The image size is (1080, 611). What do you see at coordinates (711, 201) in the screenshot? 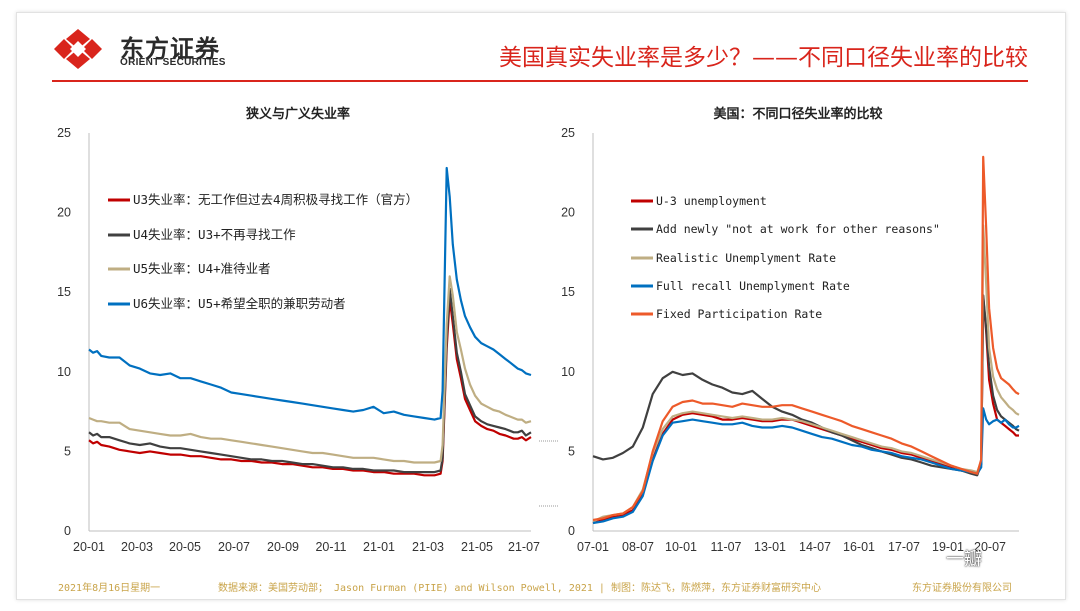
I see `legend-label: U-3 unemployment` at bounding box center [711, 201].